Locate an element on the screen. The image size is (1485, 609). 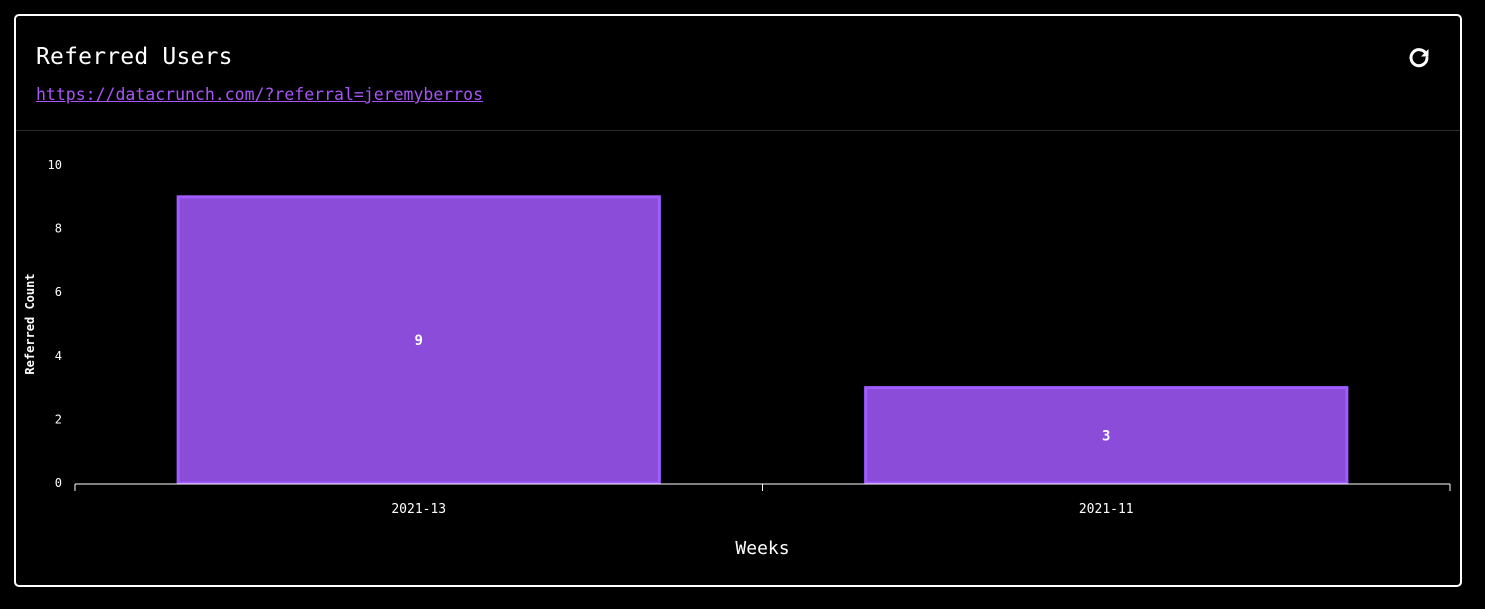
bar is located at coordinates (1106, 435).